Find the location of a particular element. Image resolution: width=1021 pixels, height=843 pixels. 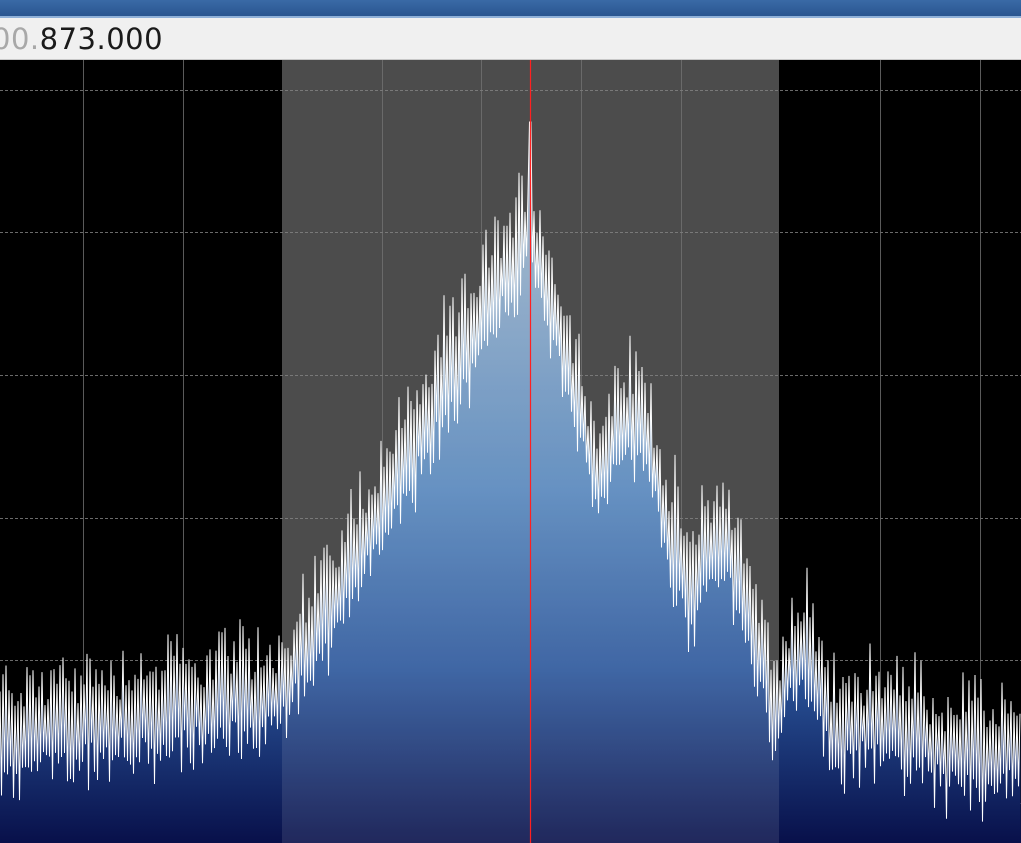

frequency-active-digits: 873.000 is located at coordinates (101, 39).